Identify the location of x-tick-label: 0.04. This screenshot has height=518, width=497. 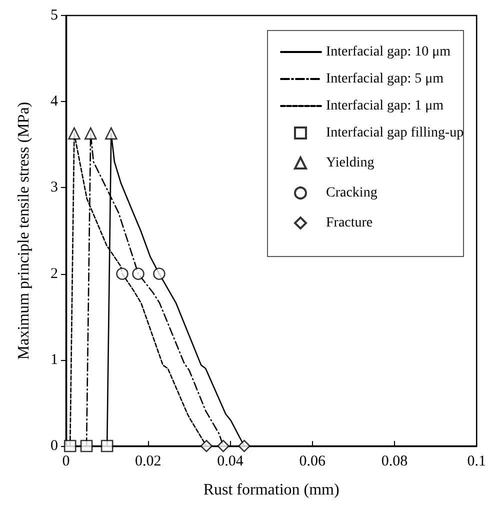
(230, 462).